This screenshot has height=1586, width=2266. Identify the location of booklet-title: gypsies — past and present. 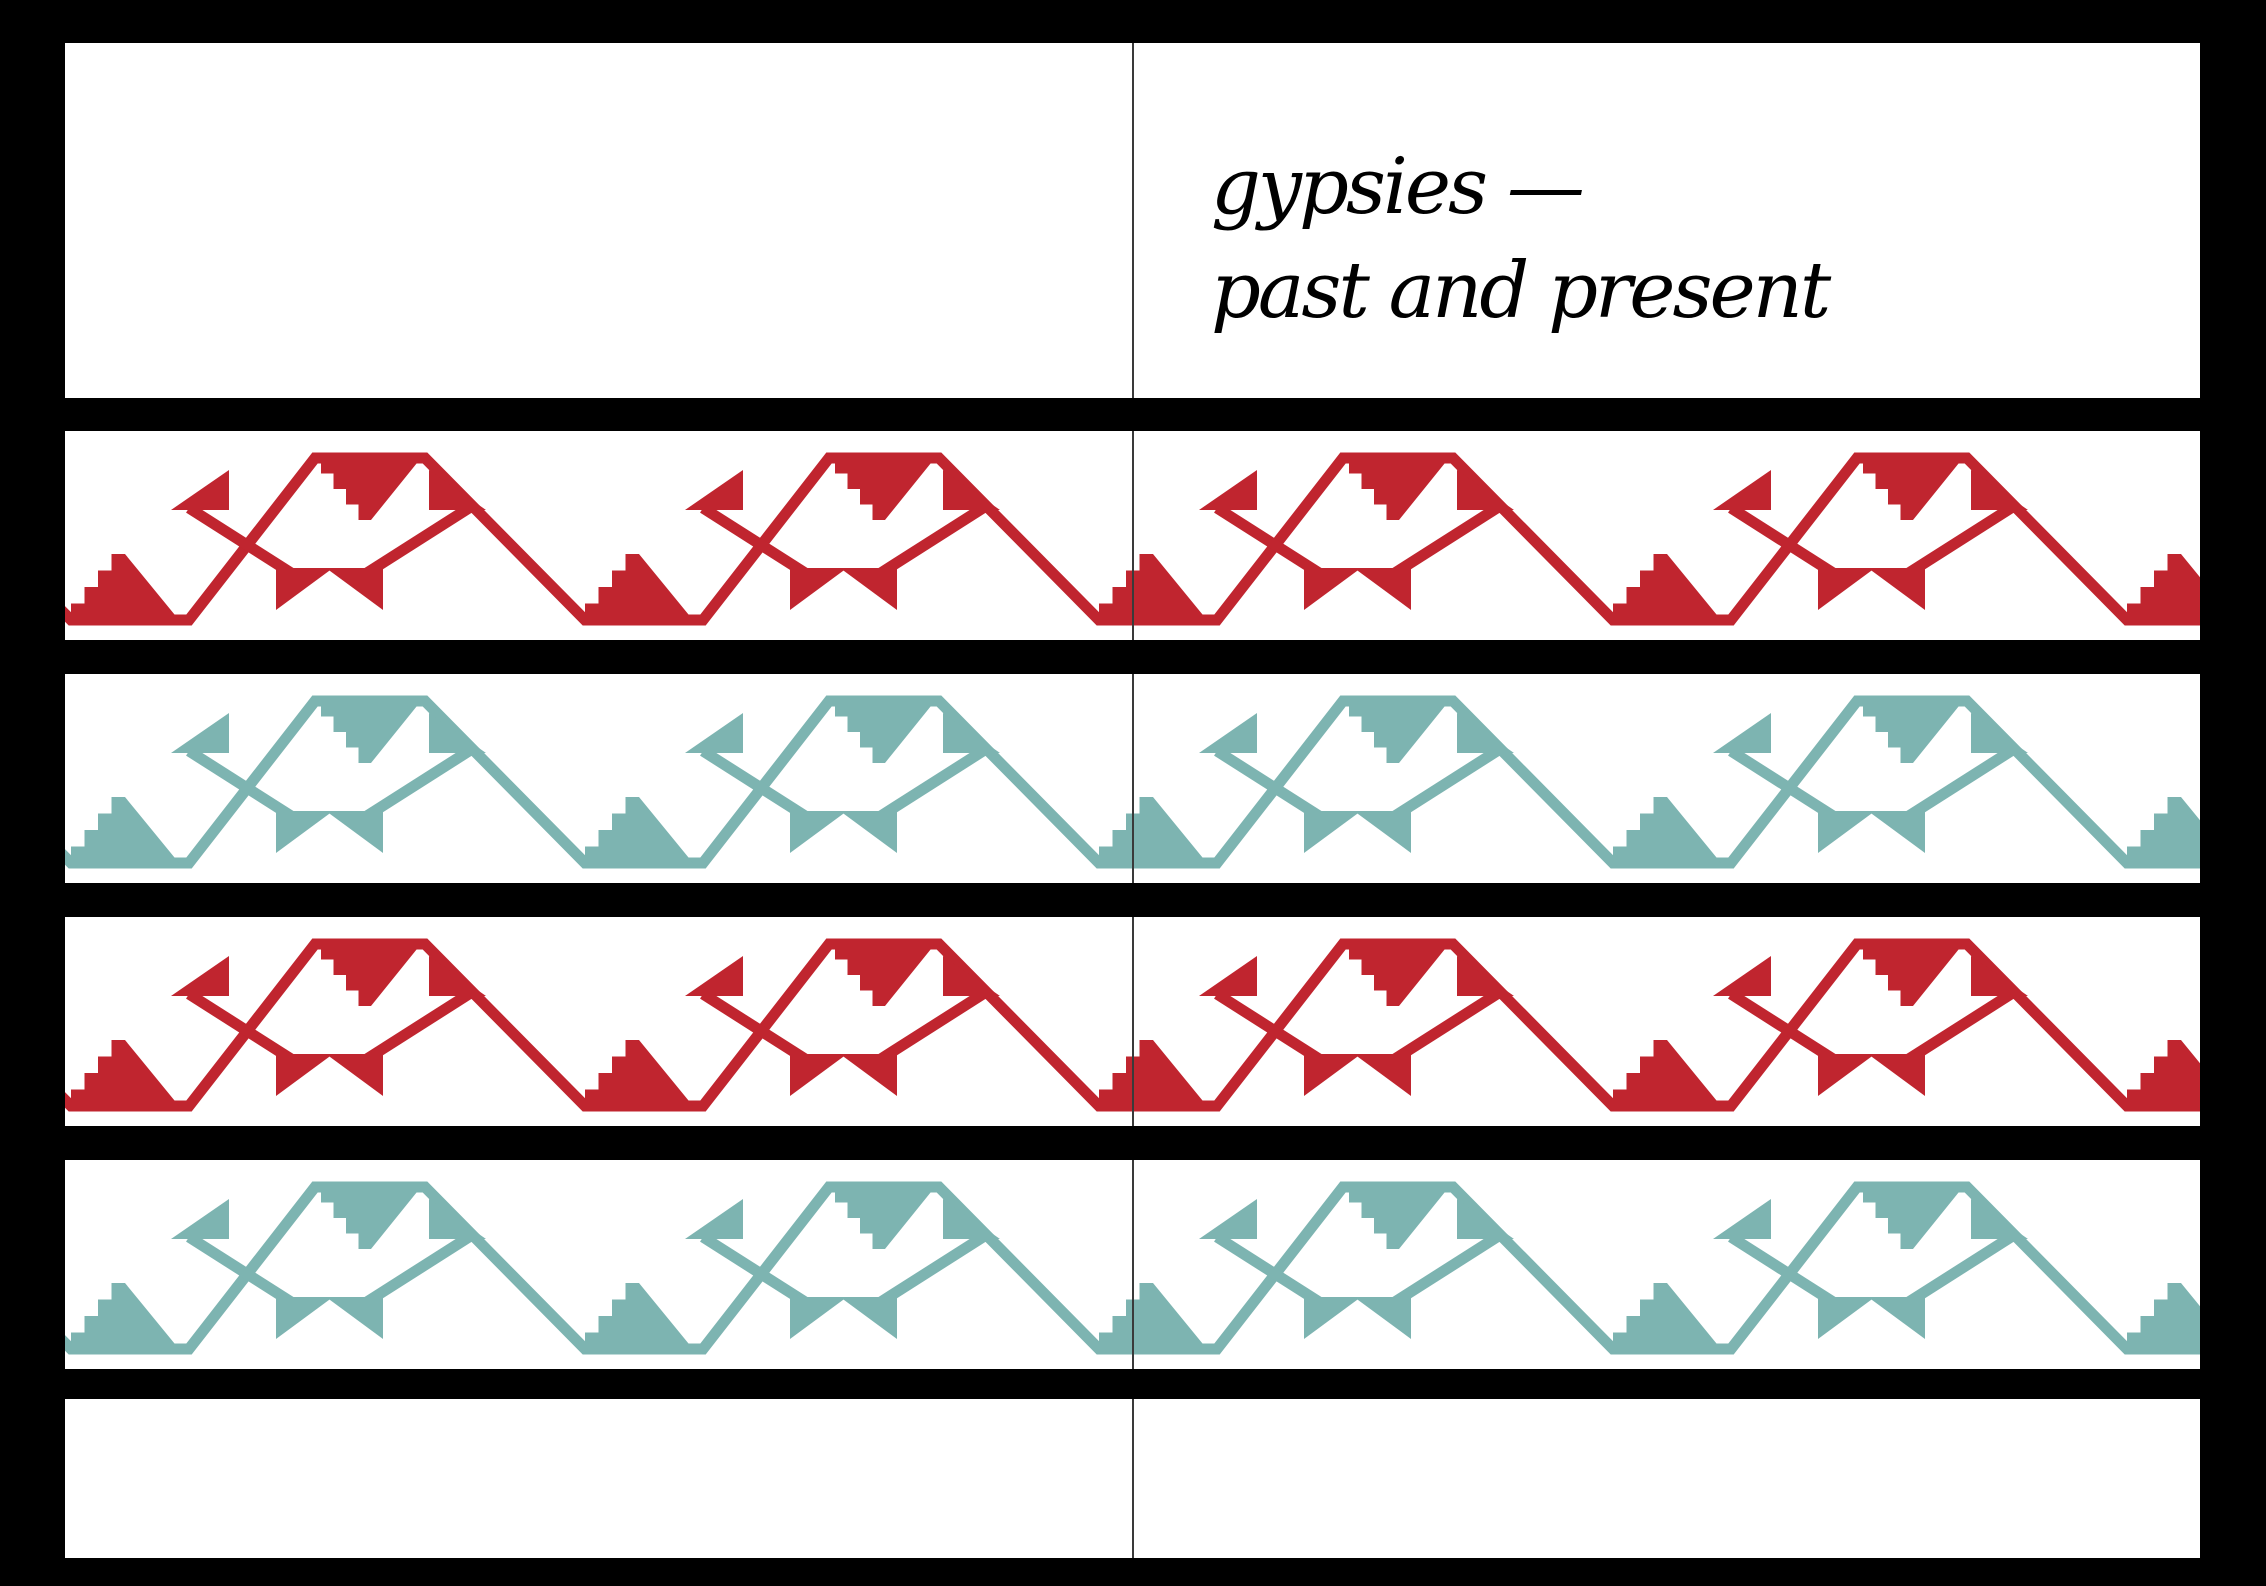
(1521, 239).